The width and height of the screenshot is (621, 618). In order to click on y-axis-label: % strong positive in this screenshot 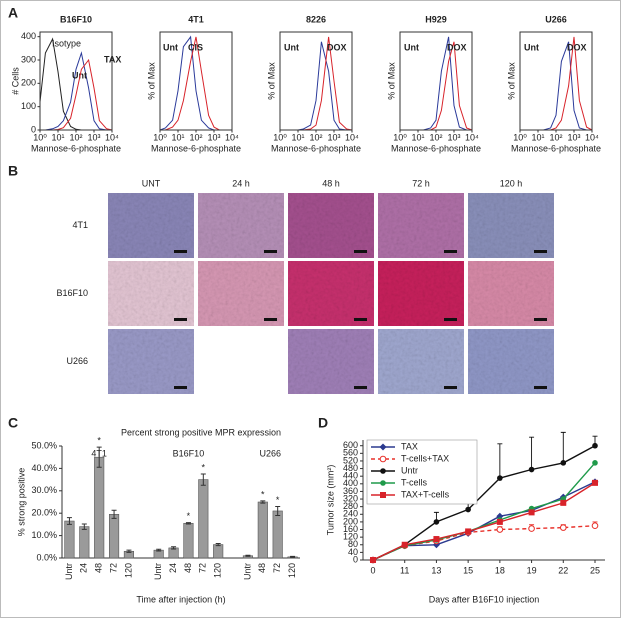, I will do `click(21, 502)`.